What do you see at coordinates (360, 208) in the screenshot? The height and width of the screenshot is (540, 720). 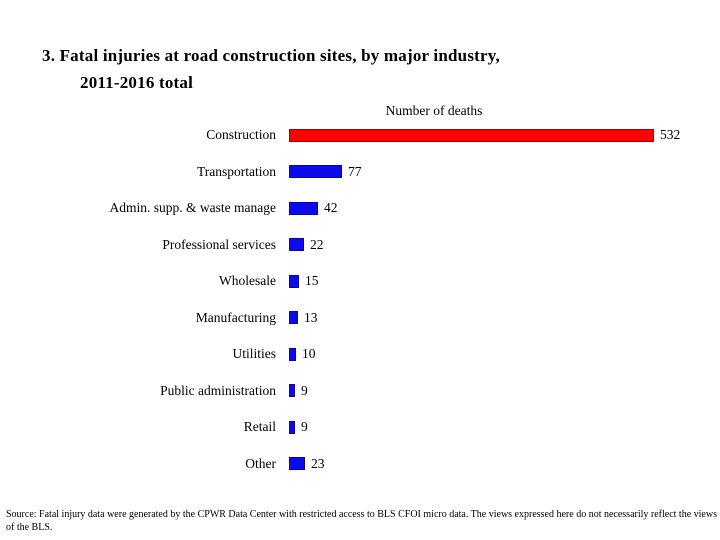 I see `chart-row: Admin. supp. & waste manage 42` at bounding box center [360, 208].